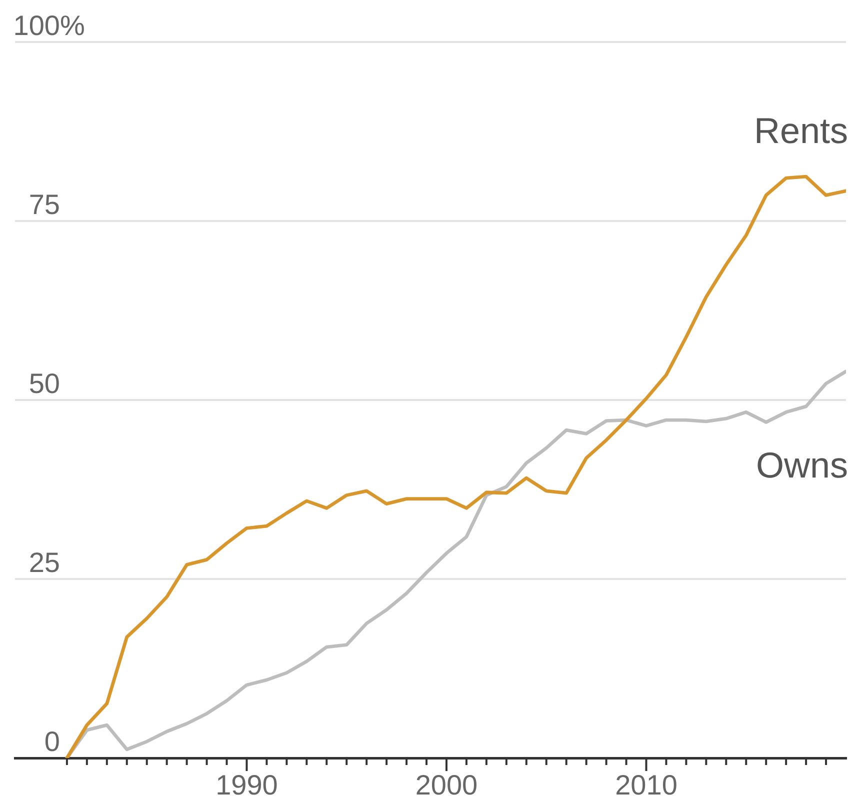  What do you see at coordinates (52, 741) in the screenshot?
I see `y-tick-label: 0` at bounding box center [52, 741].